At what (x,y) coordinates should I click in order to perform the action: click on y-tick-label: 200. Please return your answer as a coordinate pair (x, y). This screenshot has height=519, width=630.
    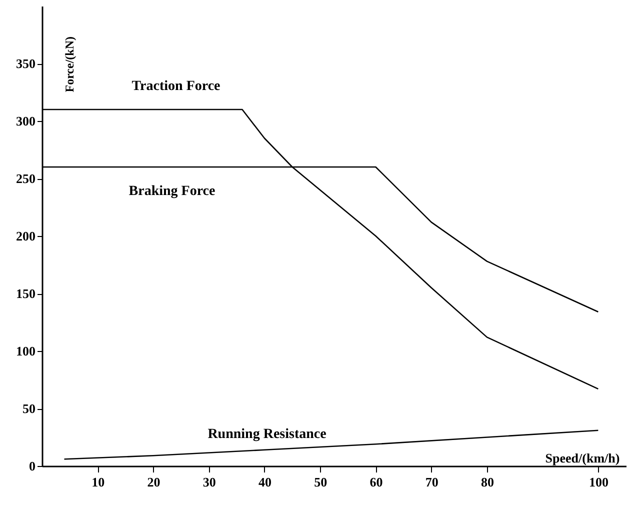
    Looking at the image, I should click on (26, 236).